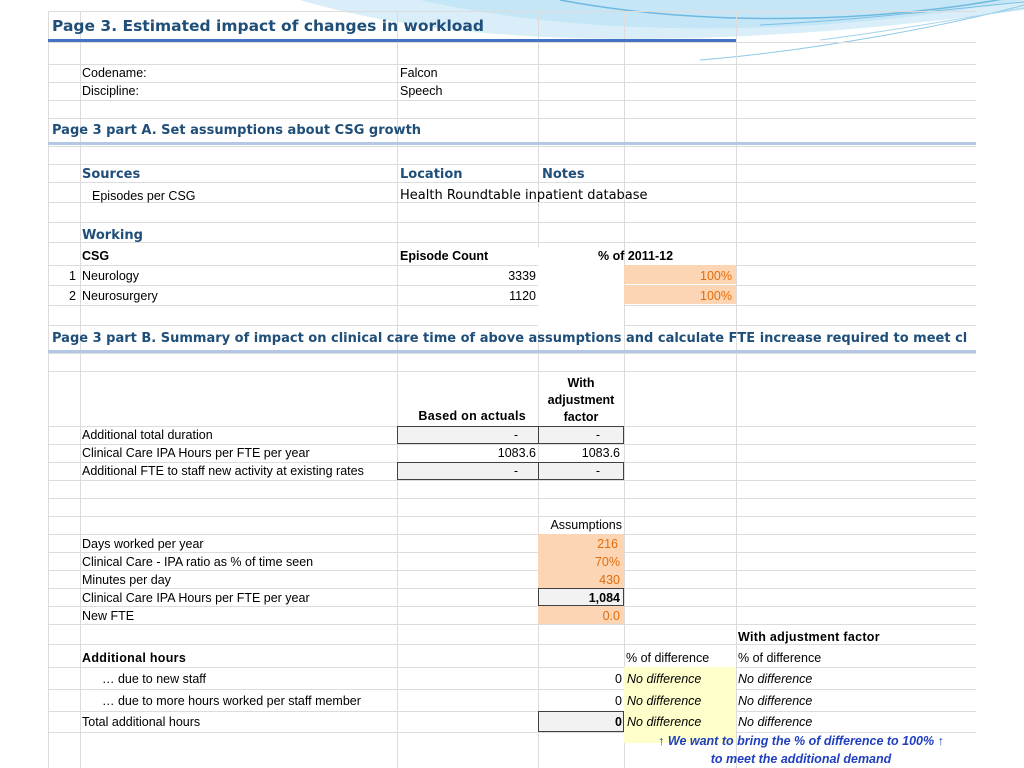  I want to click on working-header: Working, so click(112, 235).